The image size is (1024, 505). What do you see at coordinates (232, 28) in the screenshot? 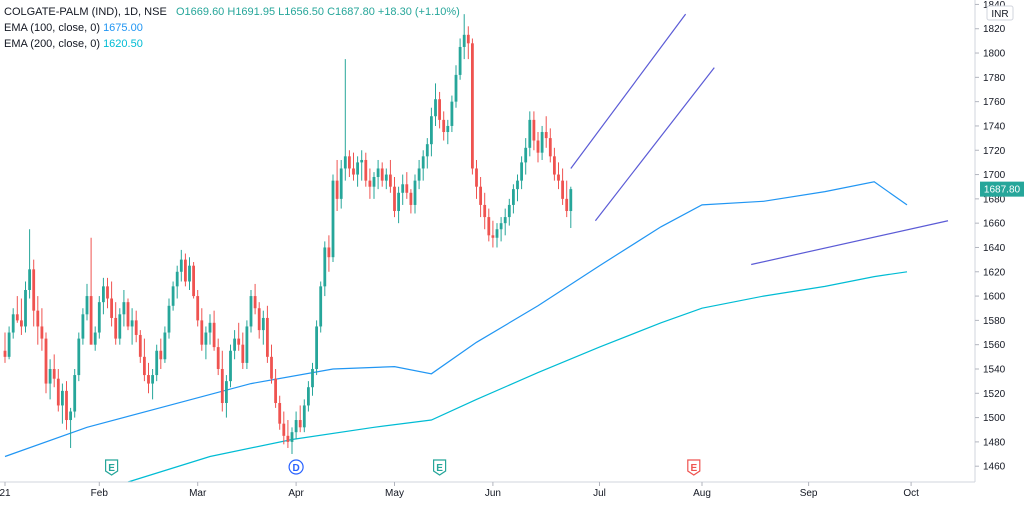
I see `legend-ema100-row: EMA (100, close, 0) 1675.00` at bounding box center [232, 28].